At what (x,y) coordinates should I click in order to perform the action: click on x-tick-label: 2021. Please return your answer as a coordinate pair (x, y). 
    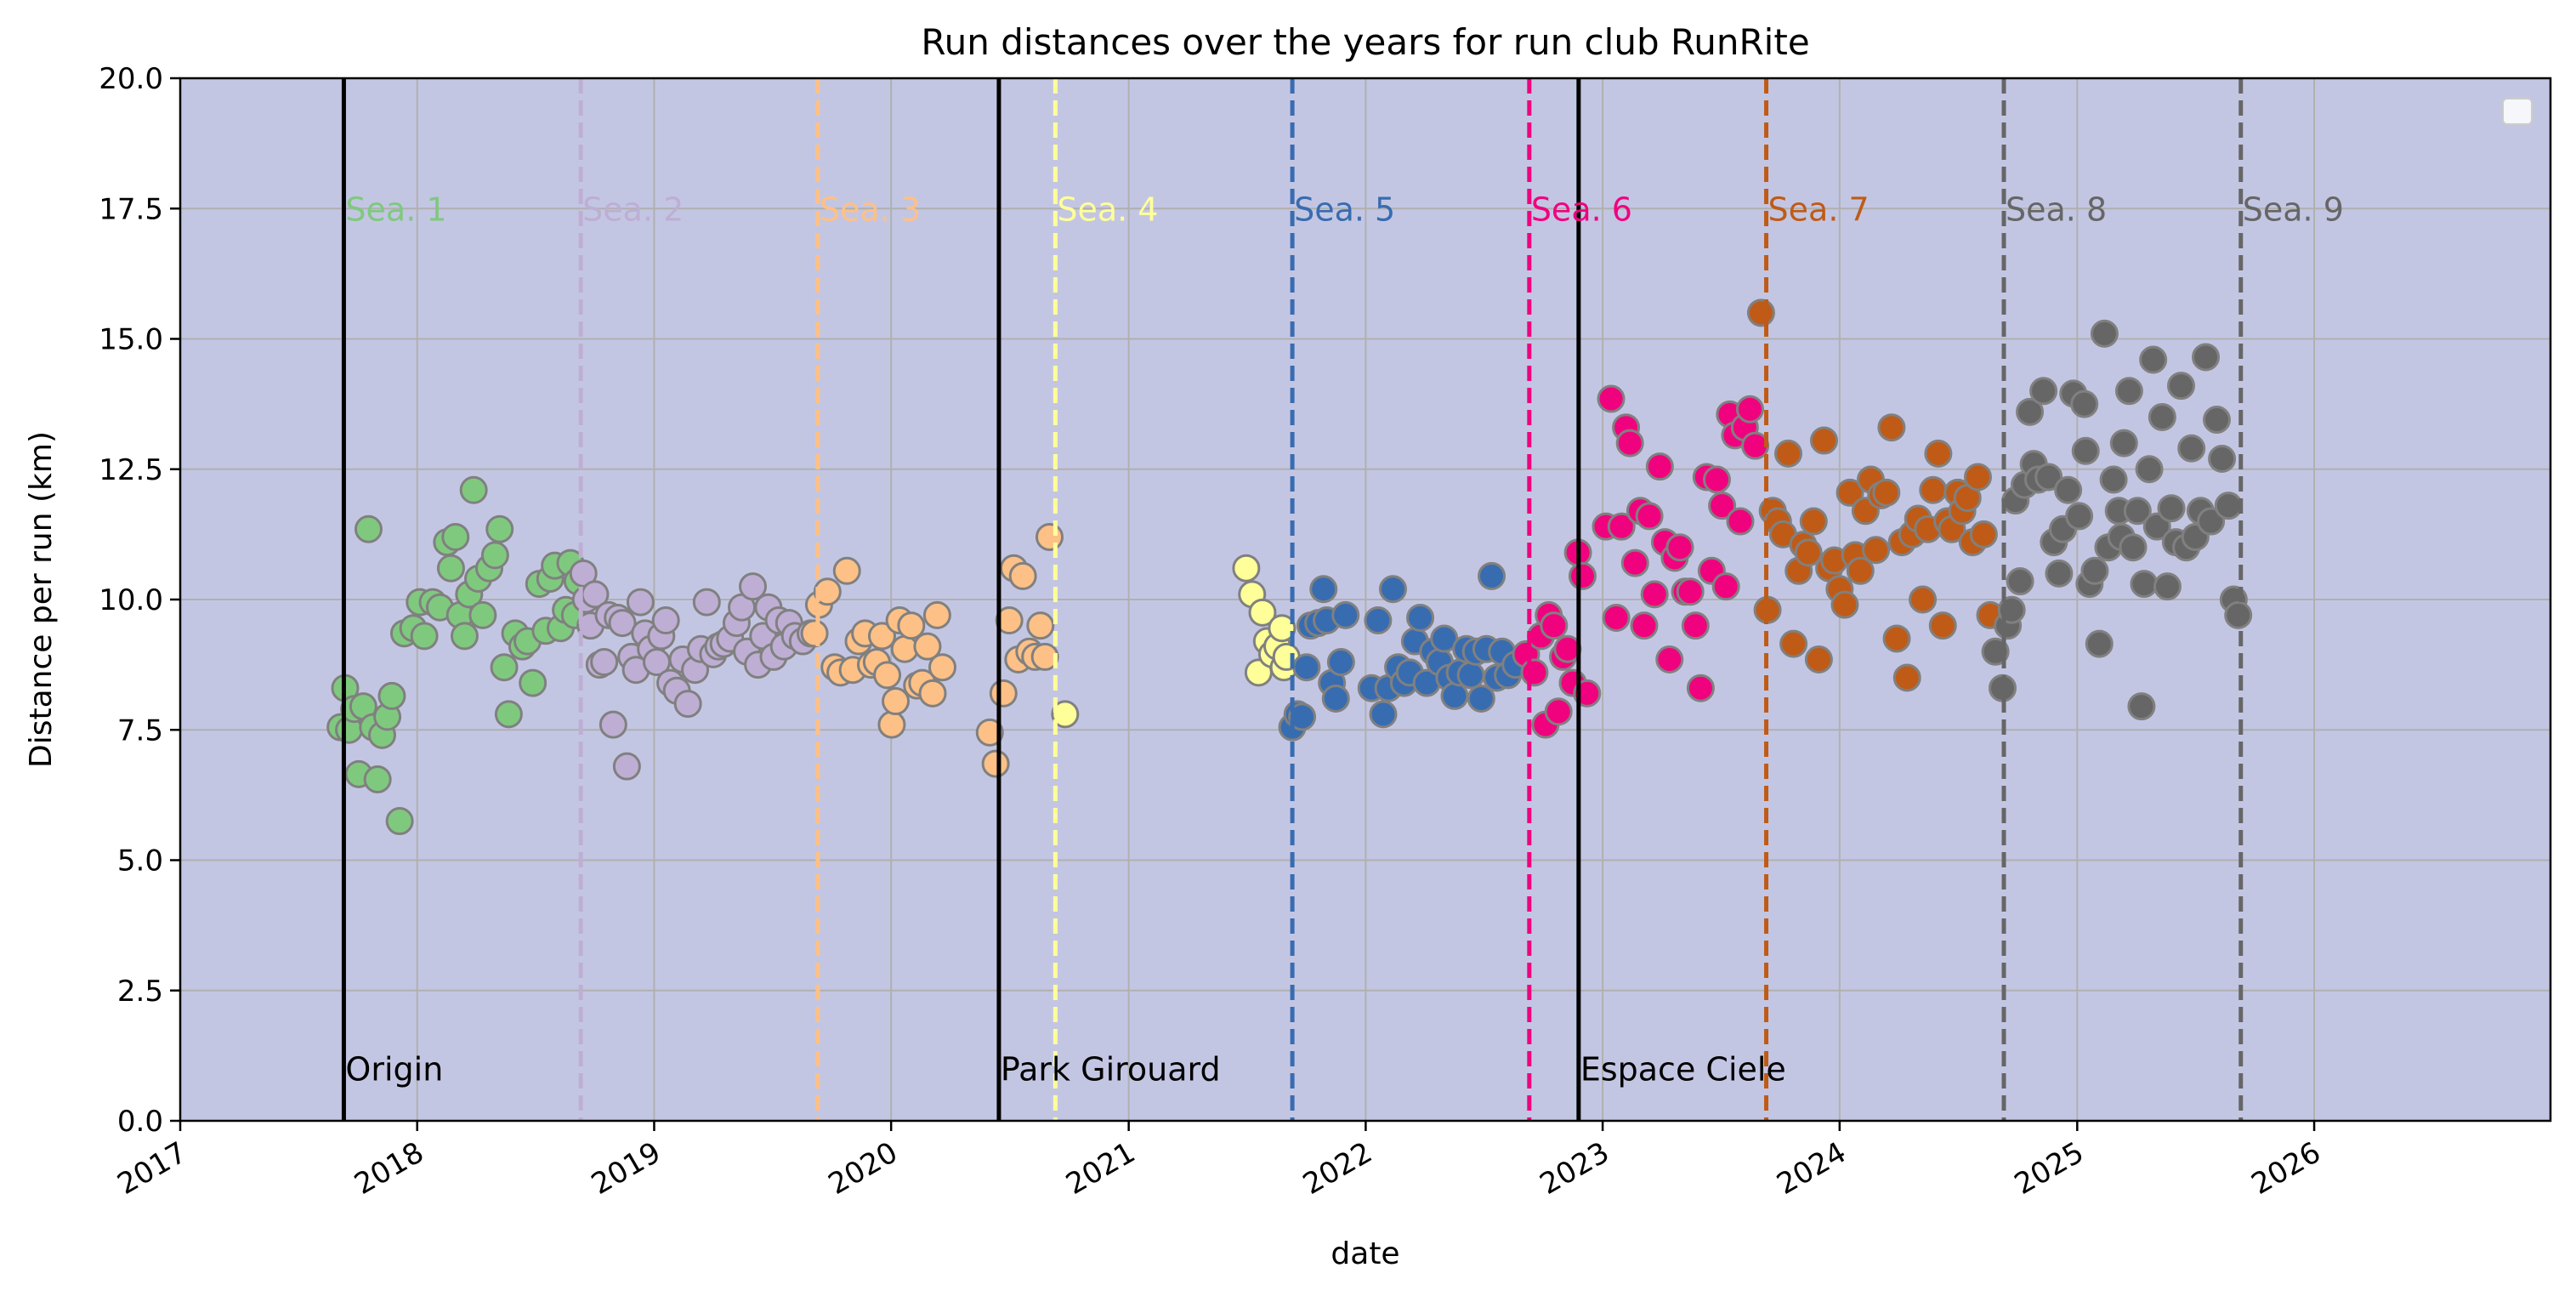
    Looking at the image, I should click on (1101, 1168).